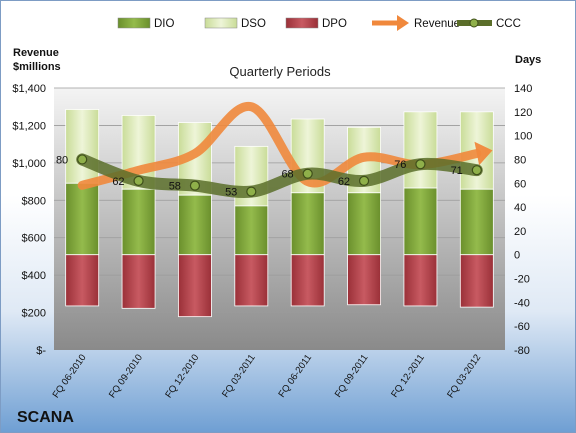 The width and height of the screenshot is (576, 433). I want to click on x-tick-label: FQ 06-2011, so click(295, 375).